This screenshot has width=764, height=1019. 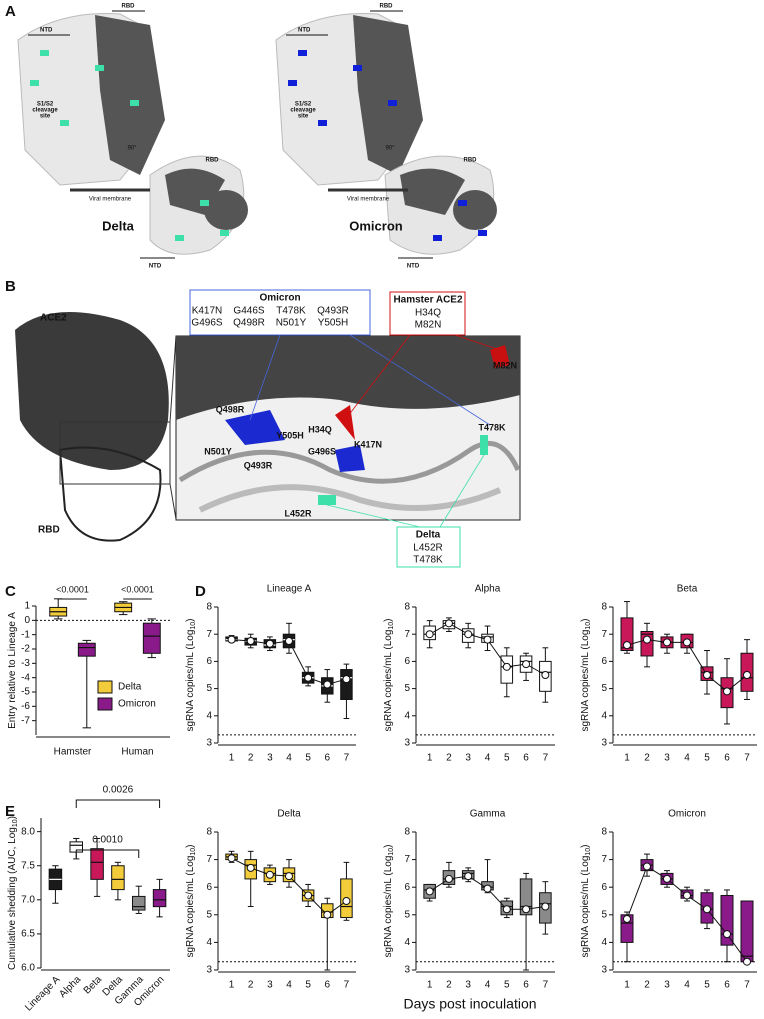 What do you see at coordinates (428, 300) in the screenshot?
I see `box-title: Hamster ACE2` at bounding box center [428, 300].